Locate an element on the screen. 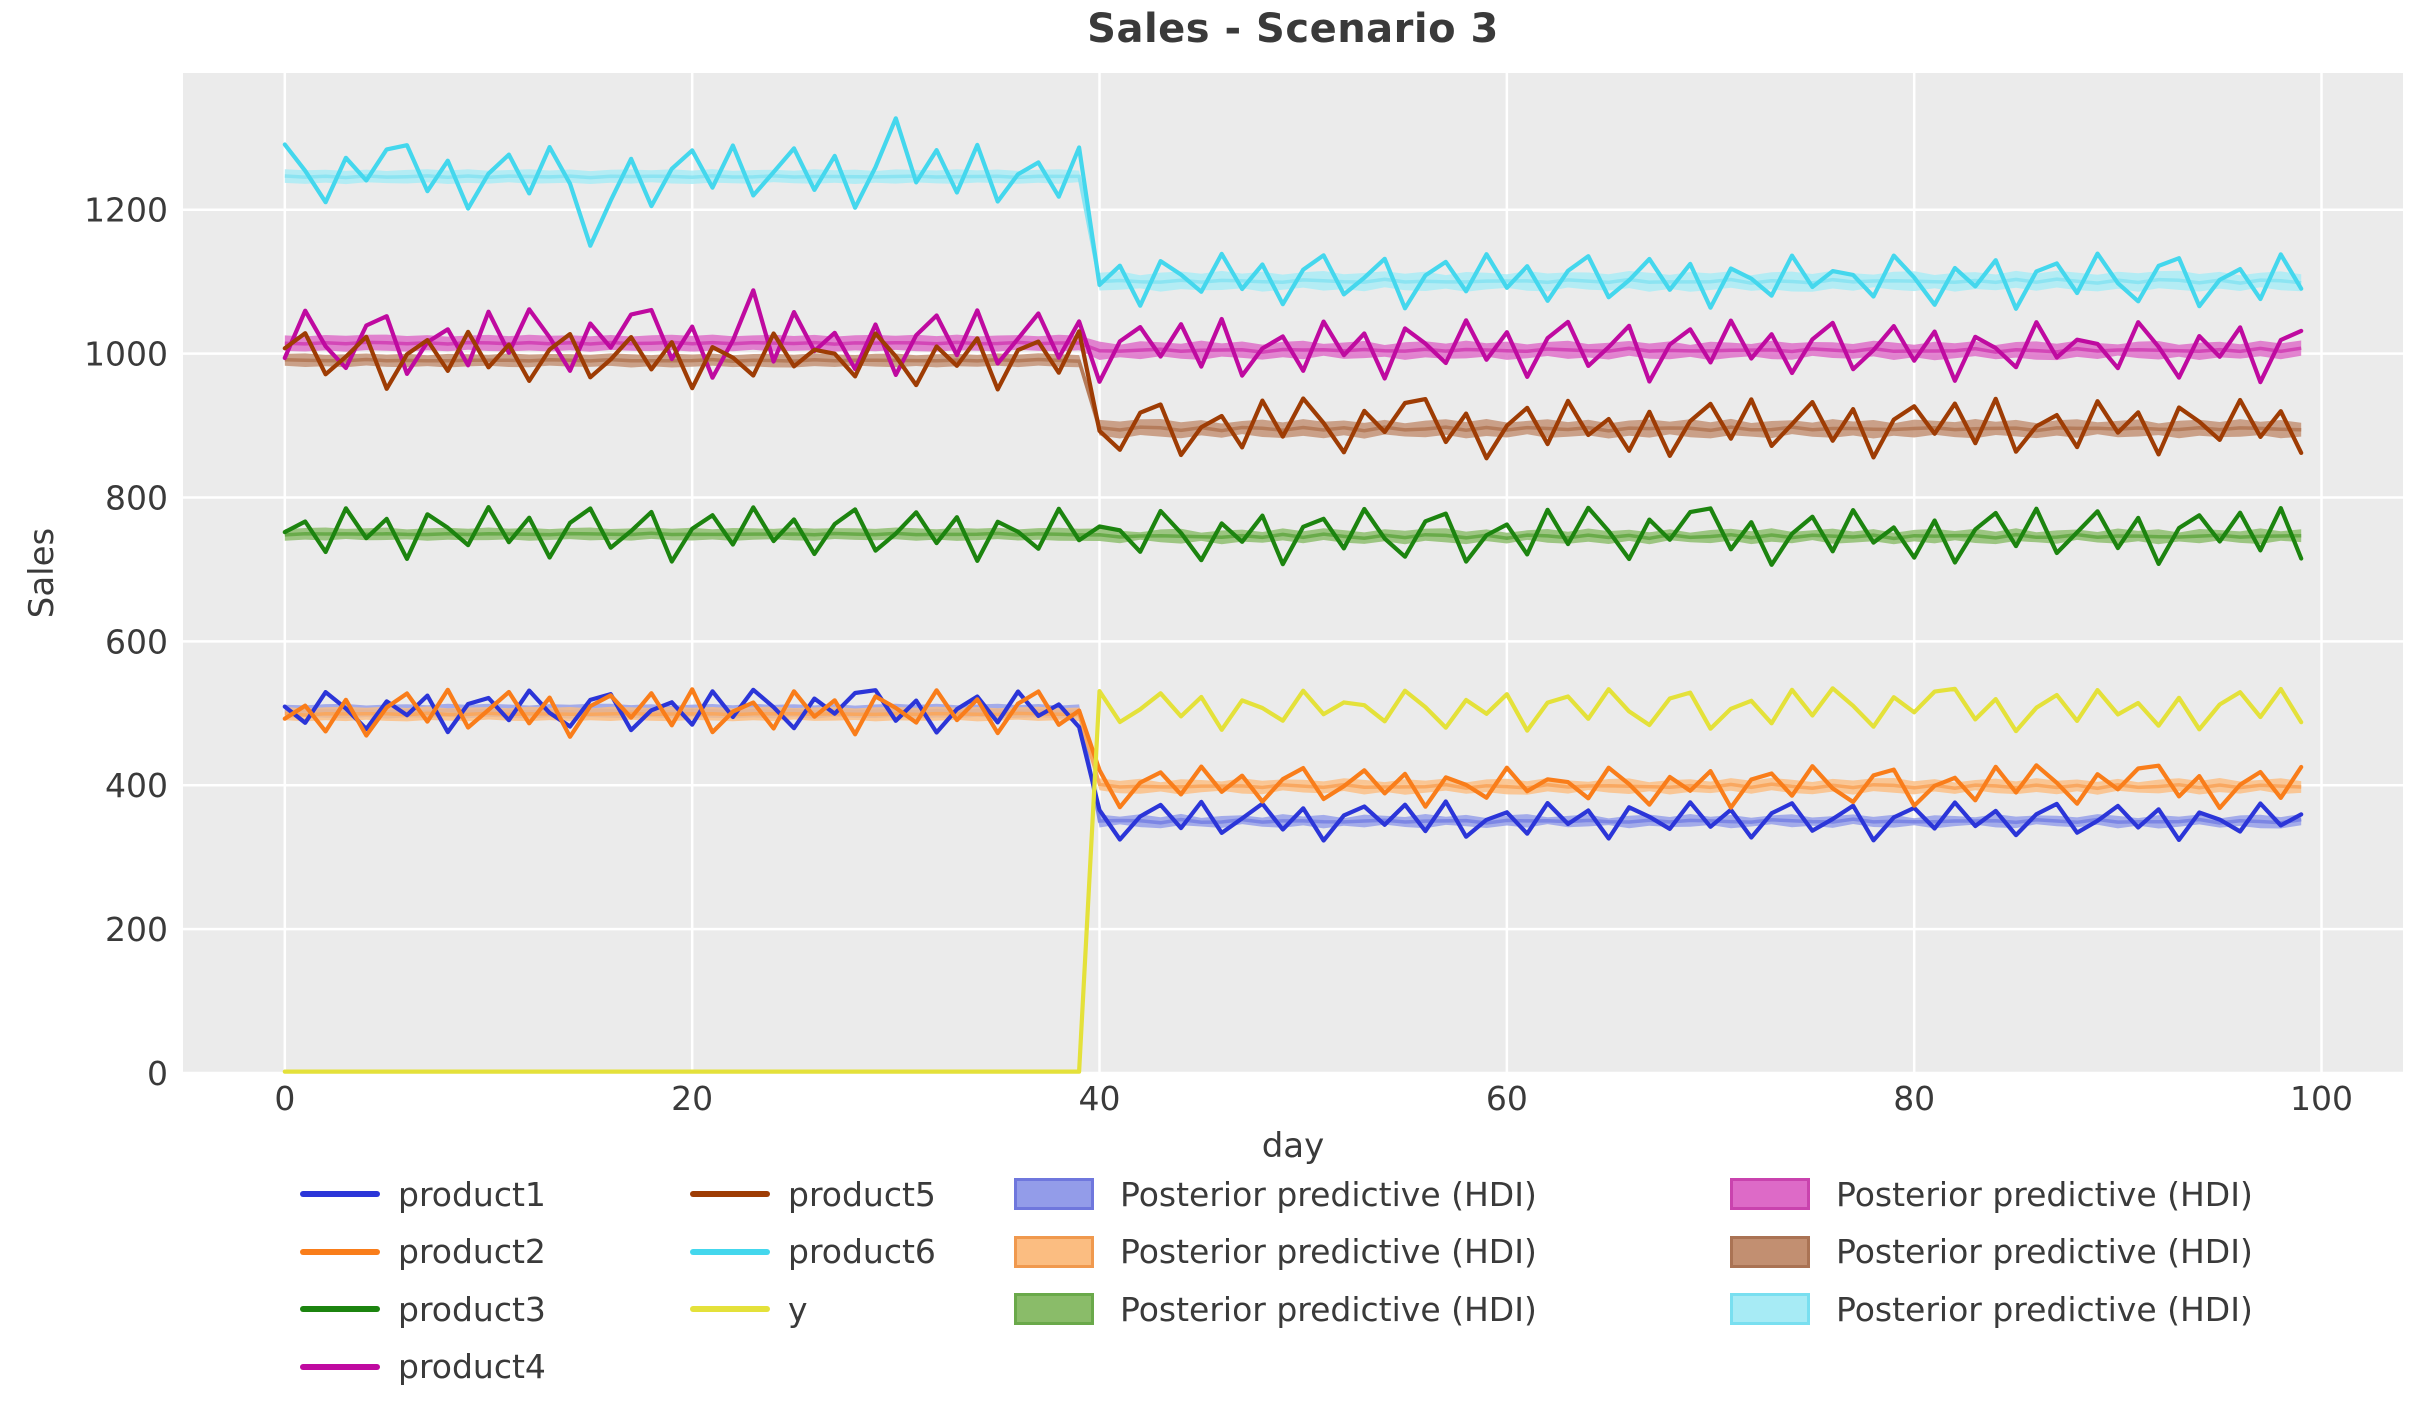  legend-entry-hdi-2-1: Posterior predictive (HDI) is located at coordinates (1275, 1252).